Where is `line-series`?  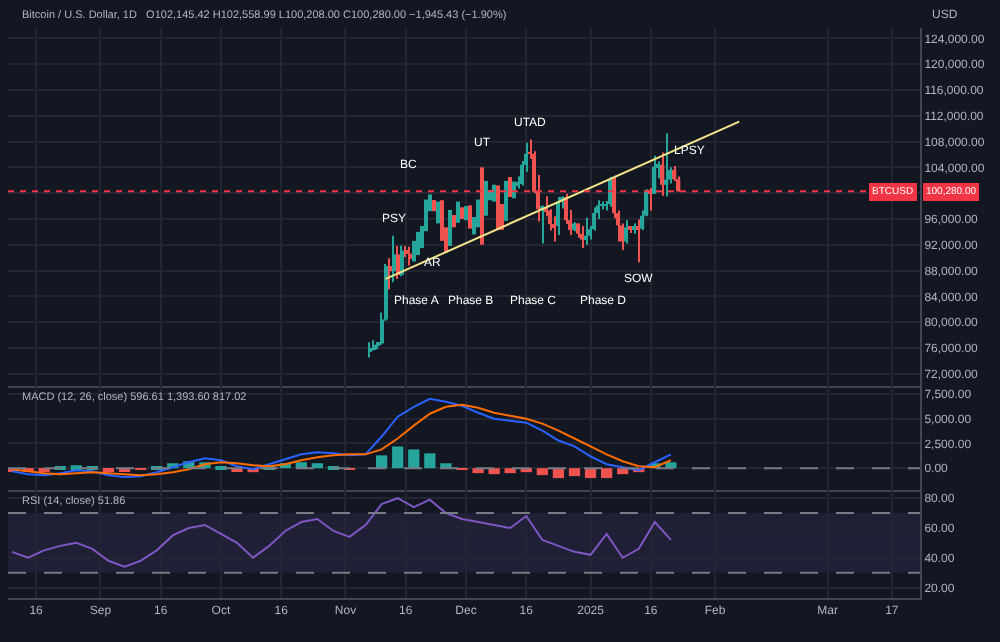
line-series is located at coordinates (341, 532).